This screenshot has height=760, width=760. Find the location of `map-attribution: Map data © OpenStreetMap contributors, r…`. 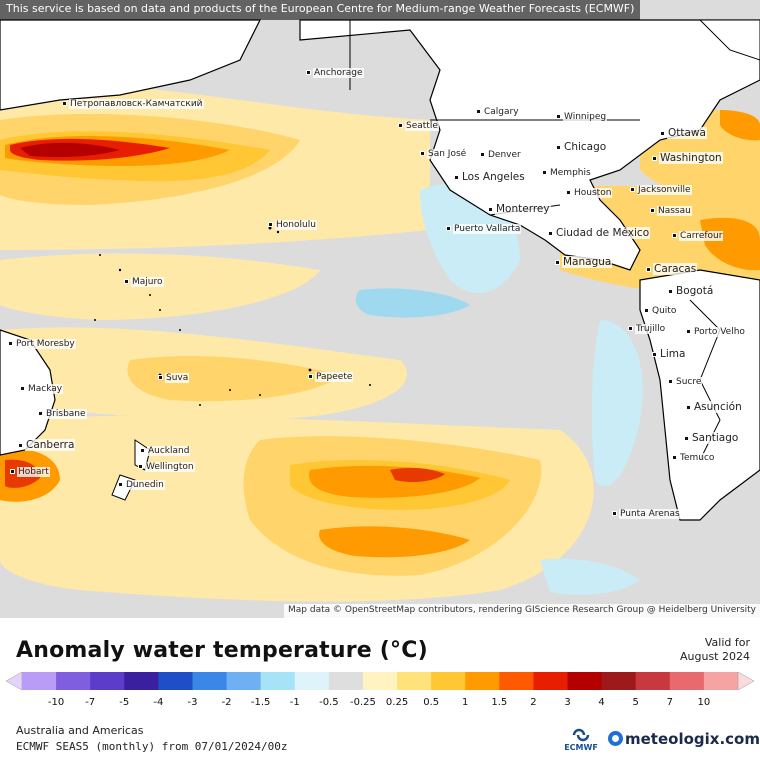

map-attribution: Map data © OpenStreetMap contributors, r… is located at coordinates (522, 611).